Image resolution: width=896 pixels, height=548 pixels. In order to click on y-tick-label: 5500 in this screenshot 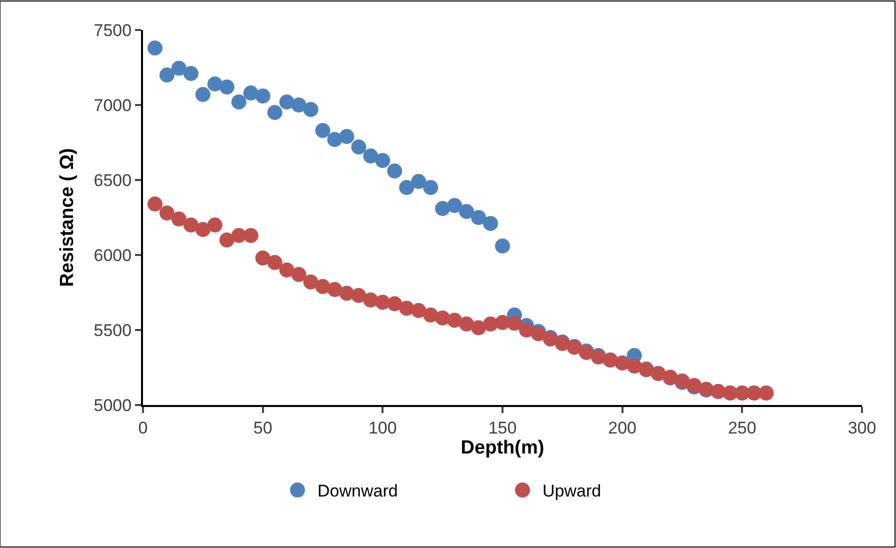, I will do `click(113, 330)`.